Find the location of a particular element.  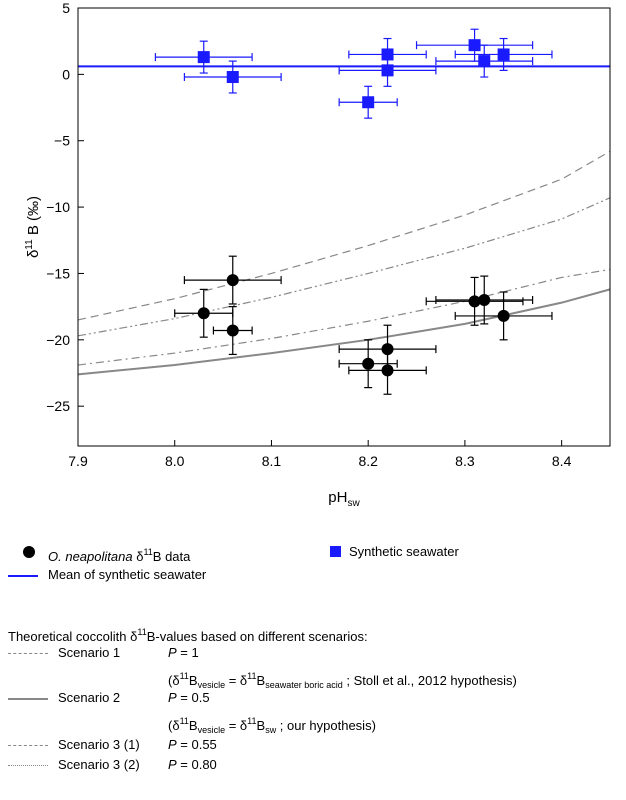

x-tick-label: 8.4 is located at coordinates (562, 461).